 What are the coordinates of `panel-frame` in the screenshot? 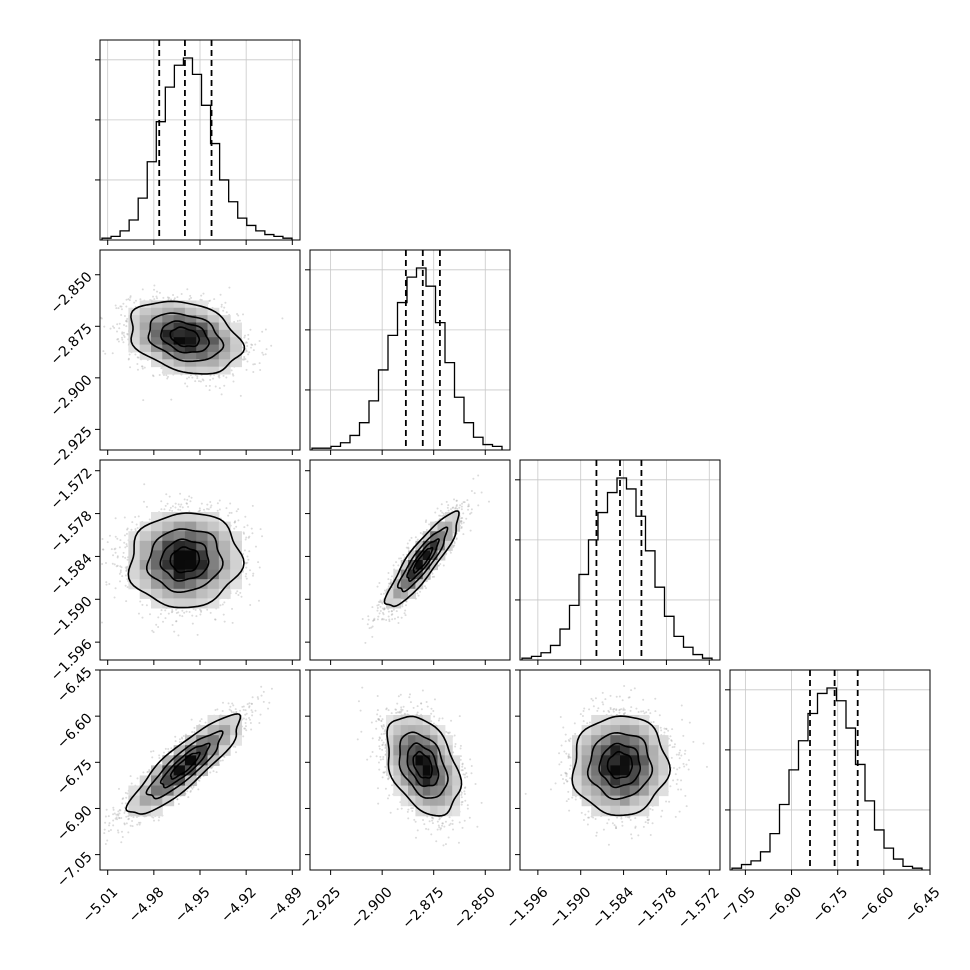 It's located at (410, 350).